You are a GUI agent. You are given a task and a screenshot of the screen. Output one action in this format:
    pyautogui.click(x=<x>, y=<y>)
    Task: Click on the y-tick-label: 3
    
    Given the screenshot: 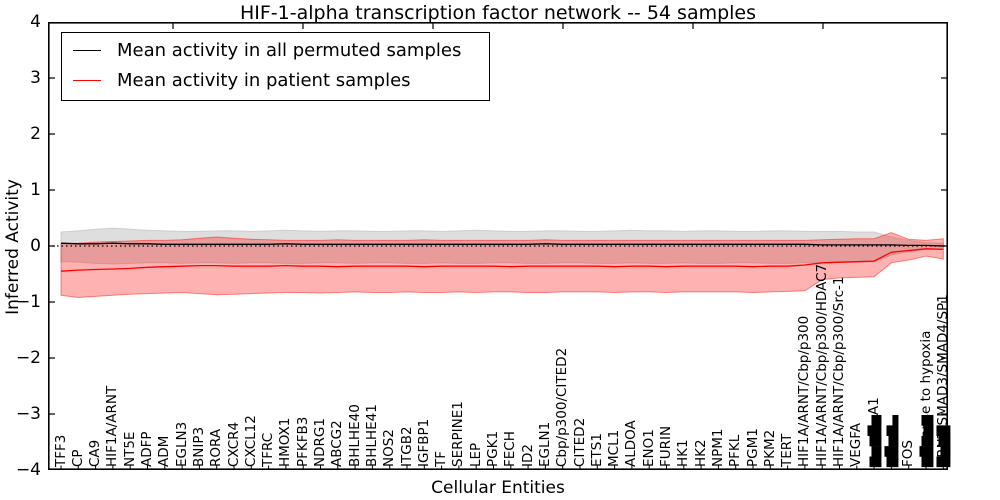 What is the action you would take?
    pyautogui.click(x=35, y=78)
    